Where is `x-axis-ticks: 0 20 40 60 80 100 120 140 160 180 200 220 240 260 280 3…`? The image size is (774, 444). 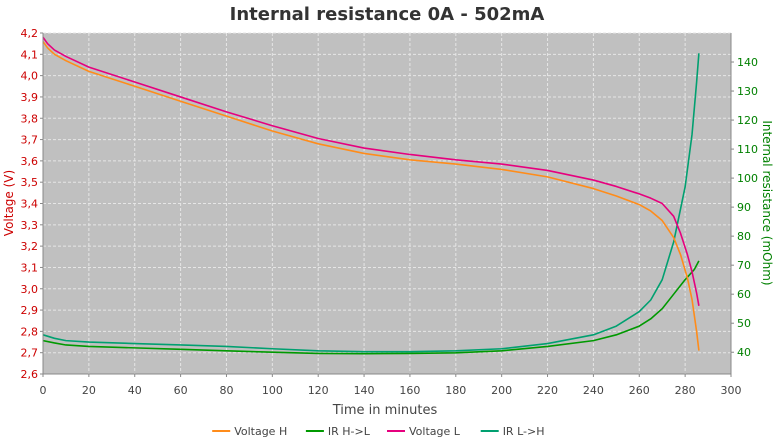
x-axis-ticks: 0 20 40 60 80 100 120 140 160 180 200 220 240 260 280 3… is located at coordinates (391, 385).